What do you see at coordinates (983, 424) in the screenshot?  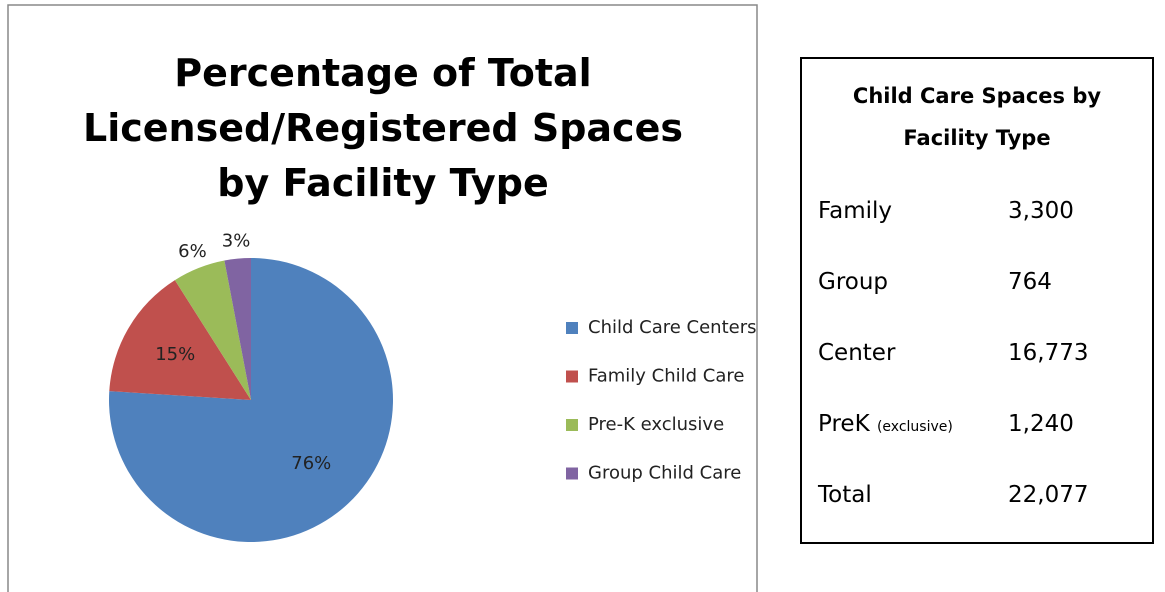 I see `table-row: PreK (exclusive) 1,240` at bounding box center [983, 424].